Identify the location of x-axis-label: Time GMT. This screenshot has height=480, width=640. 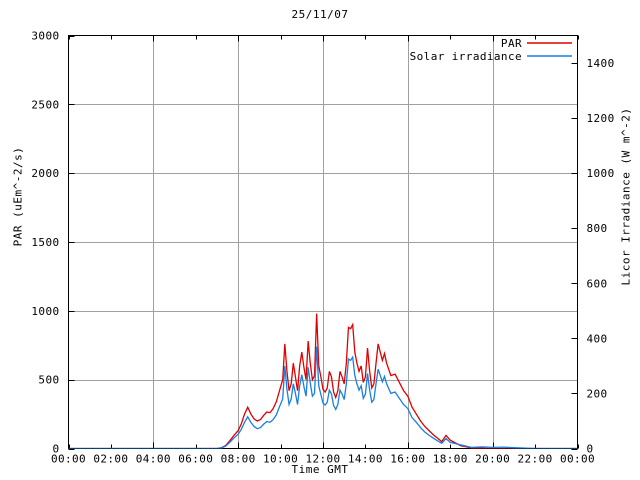
(320, 469).